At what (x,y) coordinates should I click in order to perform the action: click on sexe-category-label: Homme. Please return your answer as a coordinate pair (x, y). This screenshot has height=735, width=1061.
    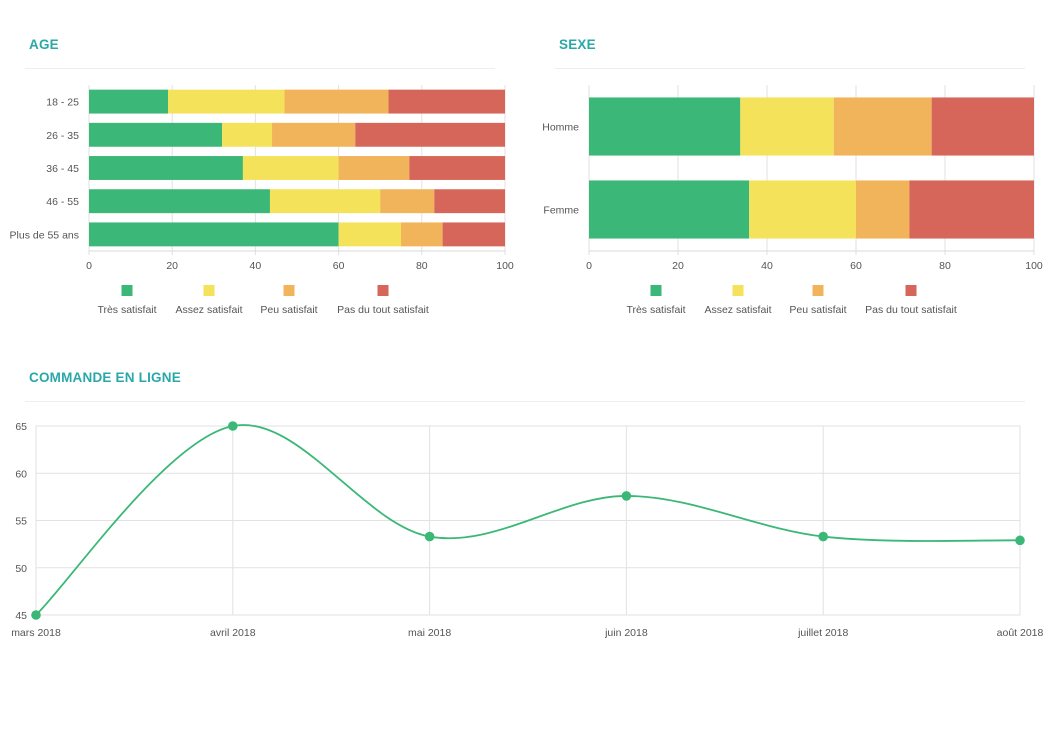
    Looking at the image, I should click on (560, 128).